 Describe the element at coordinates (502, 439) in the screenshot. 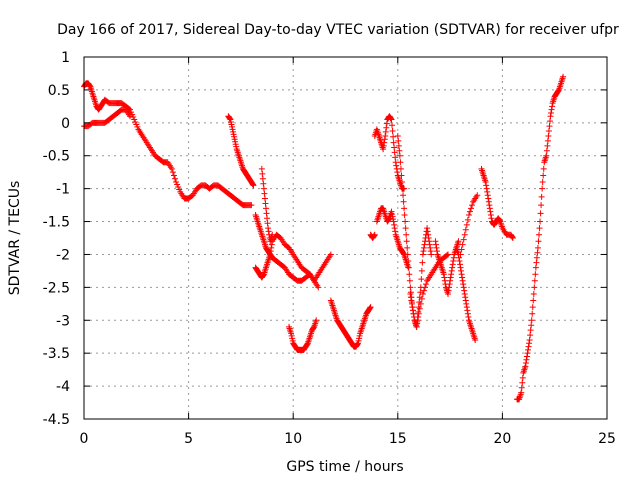

I see `x-tick-label: 20` at that location.